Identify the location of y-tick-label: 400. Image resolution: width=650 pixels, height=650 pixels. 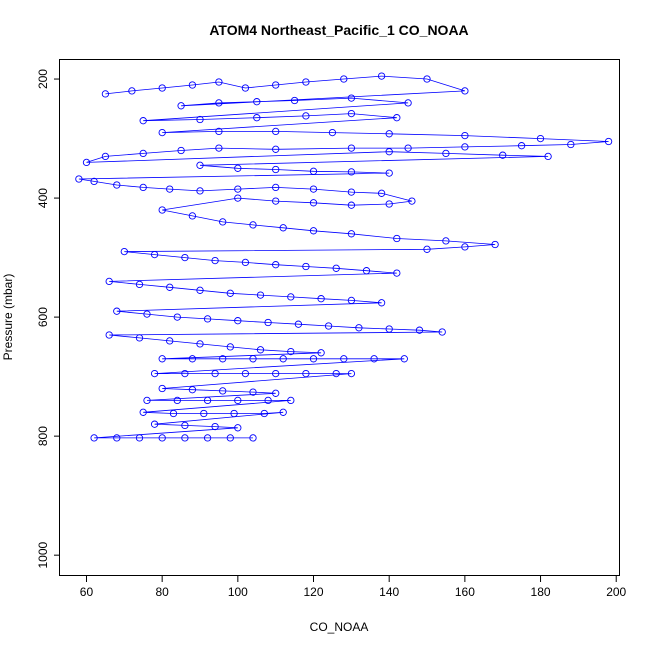
(43, 198).